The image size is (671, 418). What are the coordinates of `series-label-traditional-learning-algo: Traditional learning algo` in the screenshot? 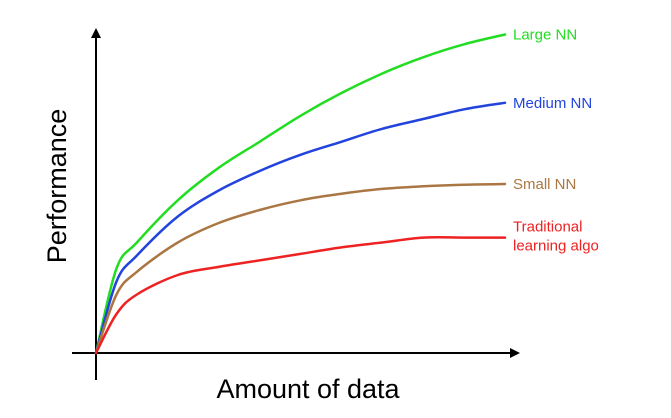 It's located at (556, 237).